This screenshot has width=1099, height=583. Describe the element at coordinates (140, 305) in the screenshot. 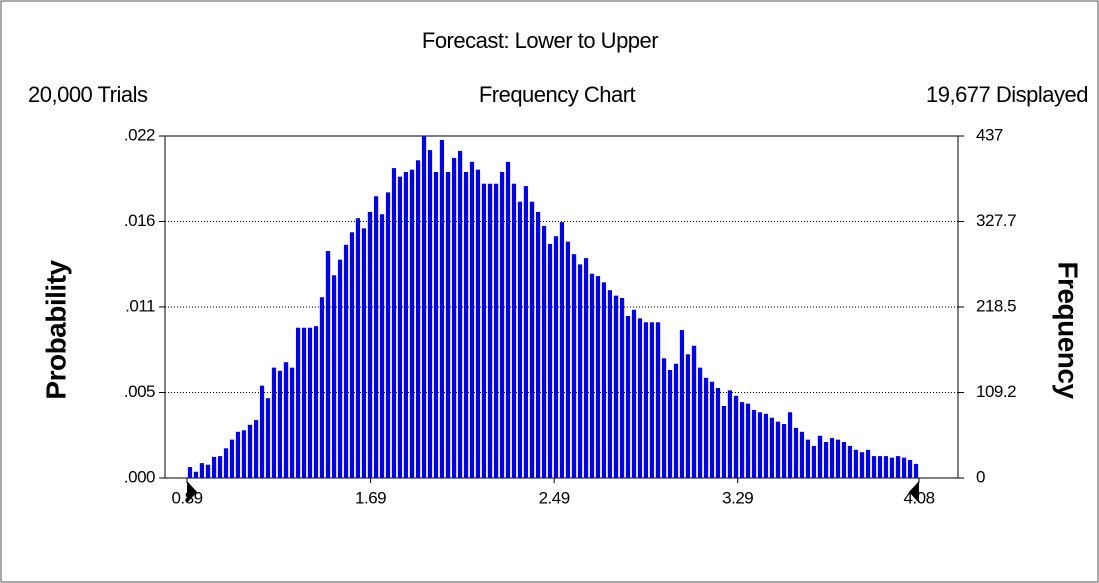

I see `y-tick-label: .011` at that location.